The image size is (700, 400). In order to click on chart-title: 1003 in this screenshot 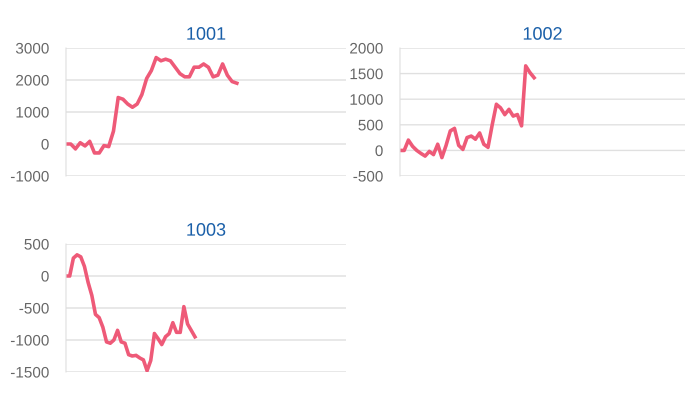, I will do `click(206, 229)`.